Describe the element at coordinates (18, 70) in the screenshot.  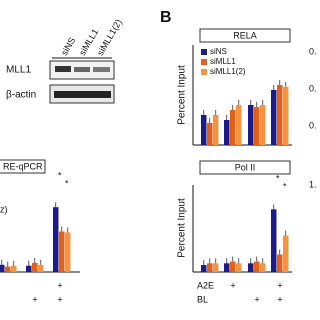
I see `row-label: MLL1` at that location.